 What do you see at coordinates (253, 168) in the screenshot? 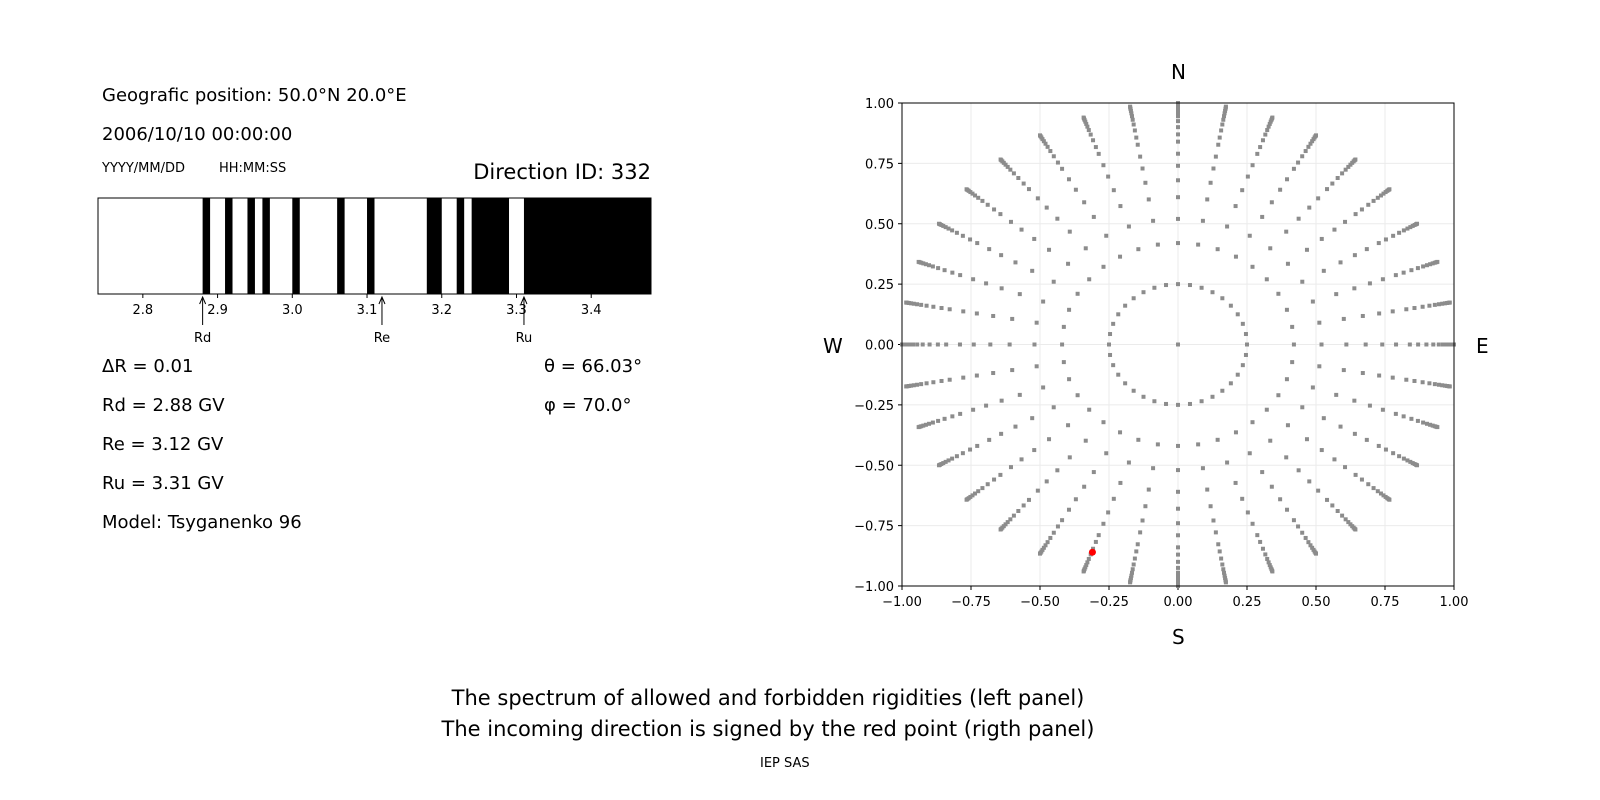
I see `time-format-label: HH:MM:SS` at bounding box center [253, 168].